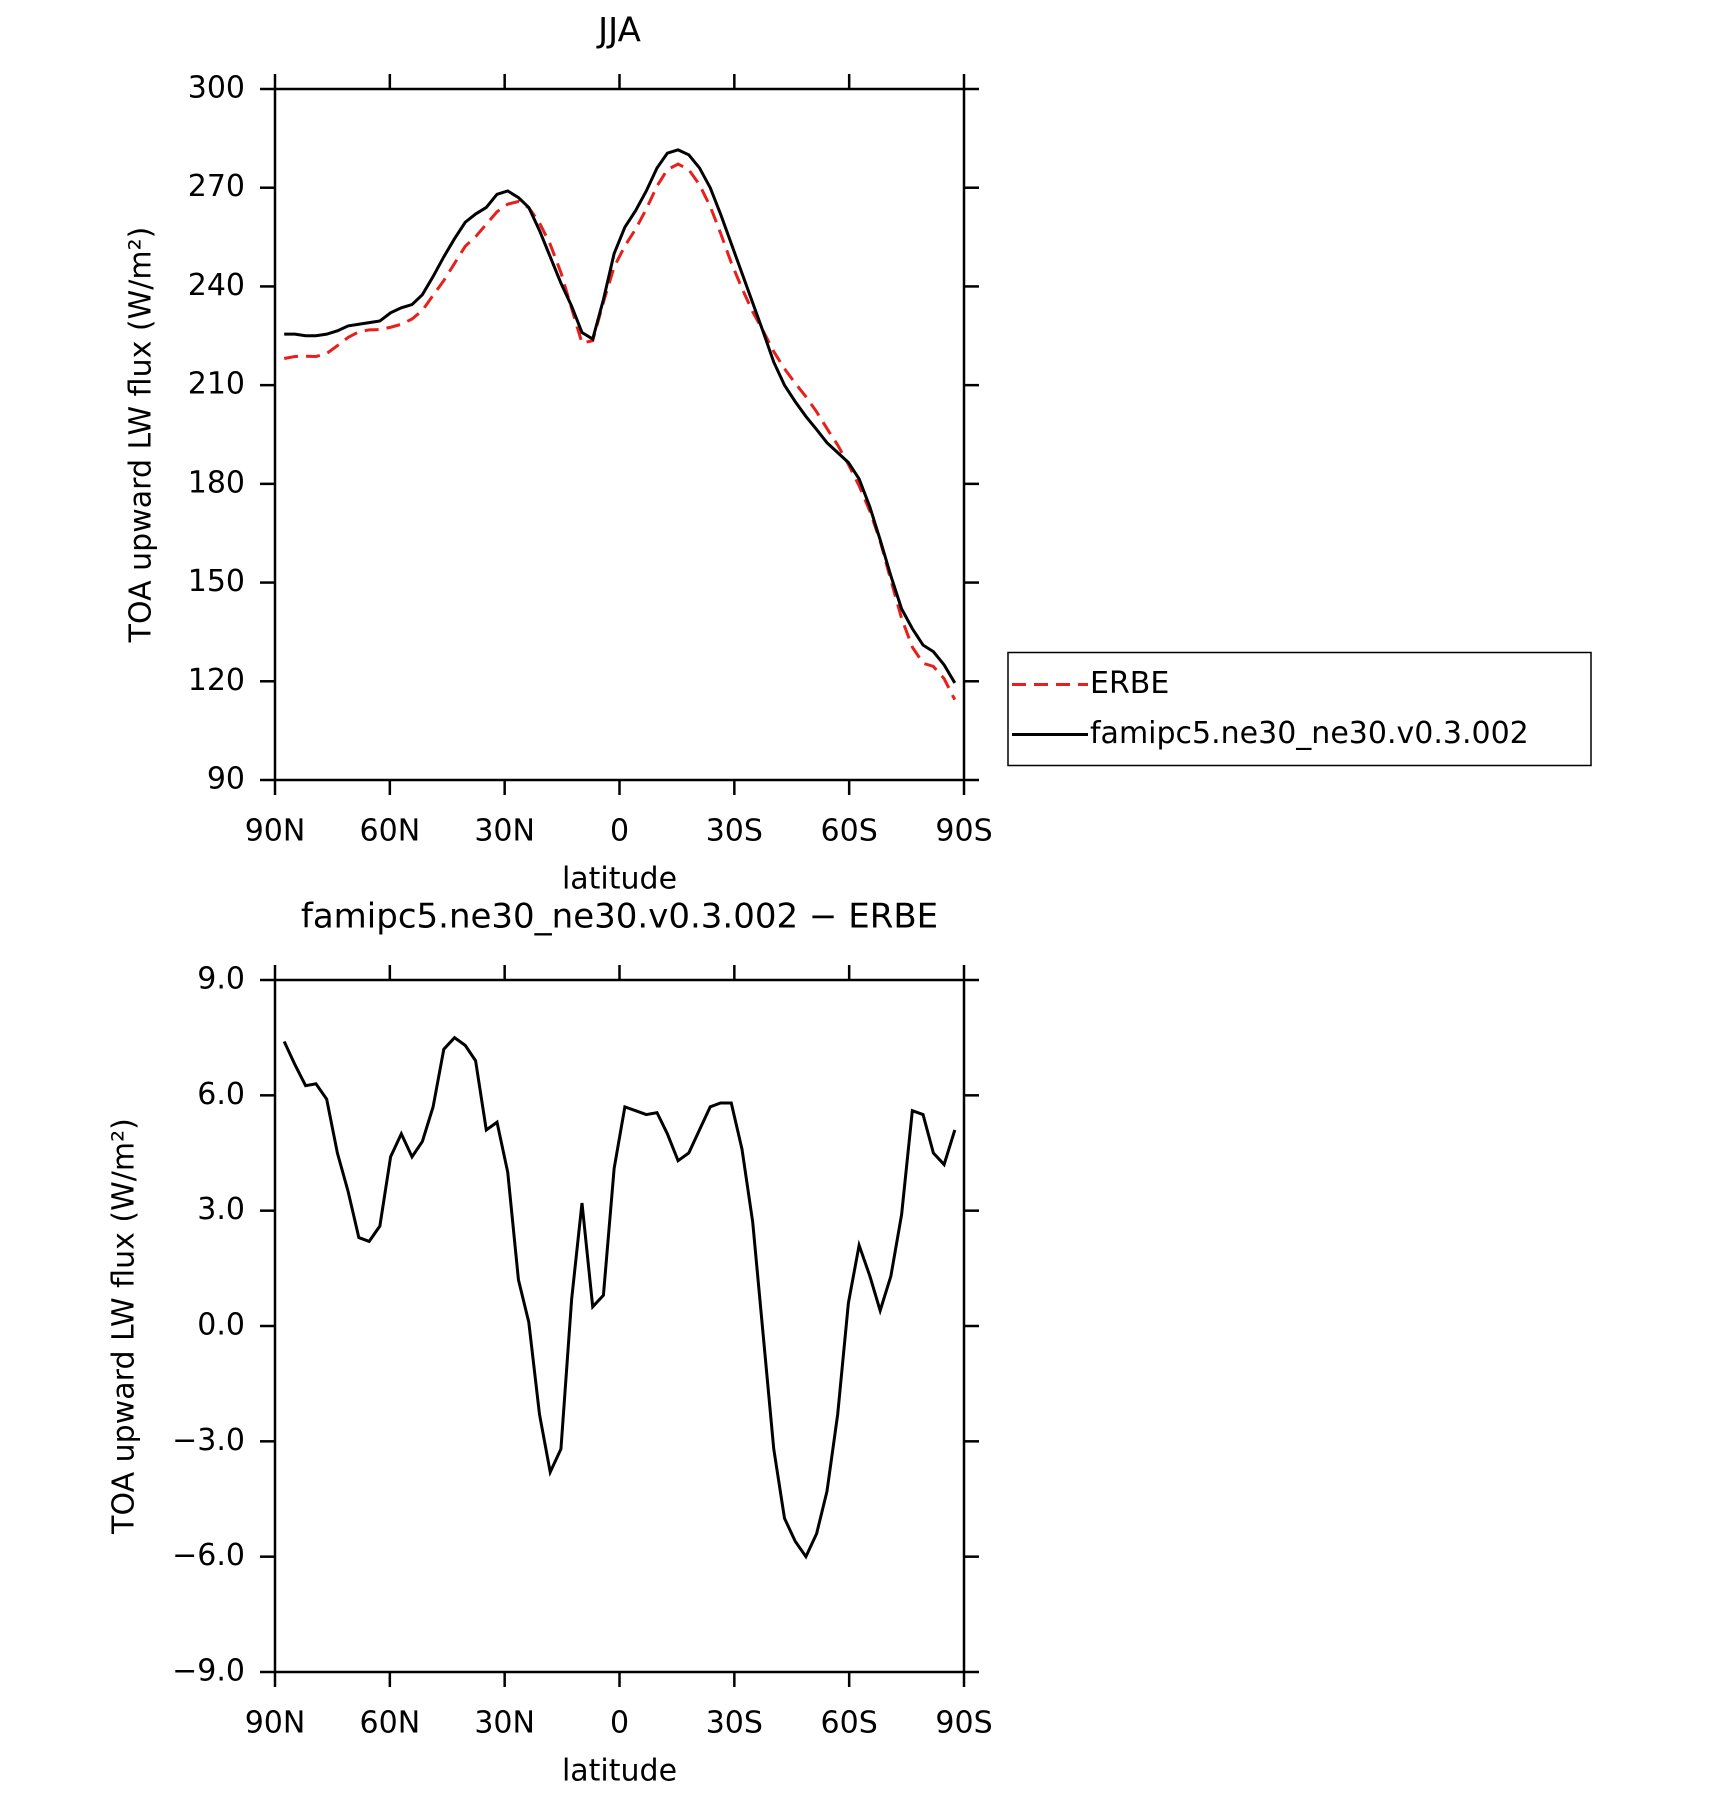  I want to click on y-tick-label: 210, so click(216, 384).